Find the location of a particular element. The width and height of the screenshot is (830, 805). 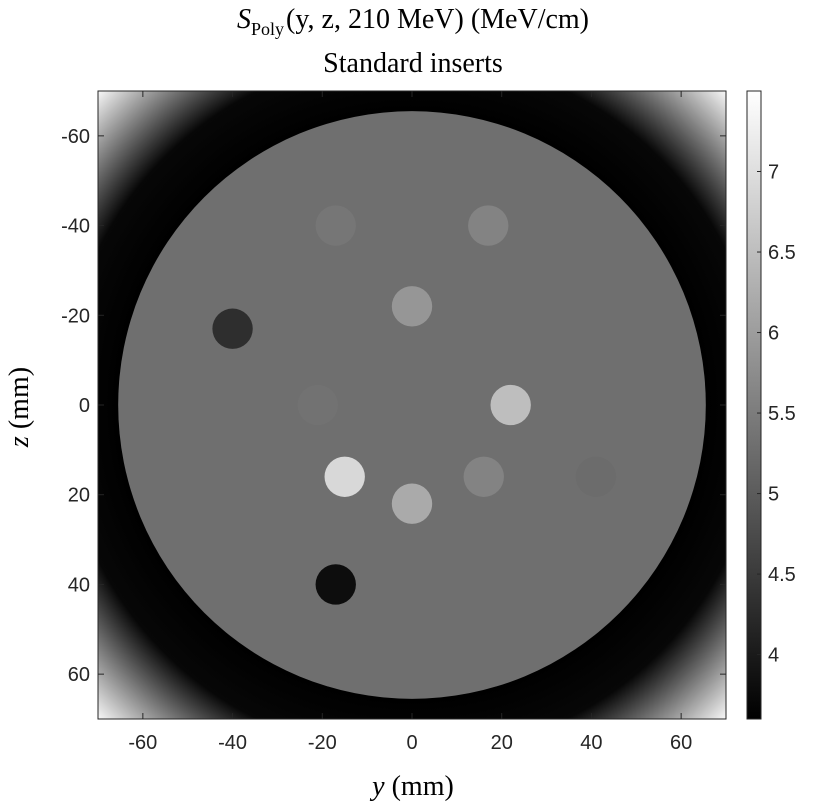

title-symbol: S is located at coordinates (244, 19).